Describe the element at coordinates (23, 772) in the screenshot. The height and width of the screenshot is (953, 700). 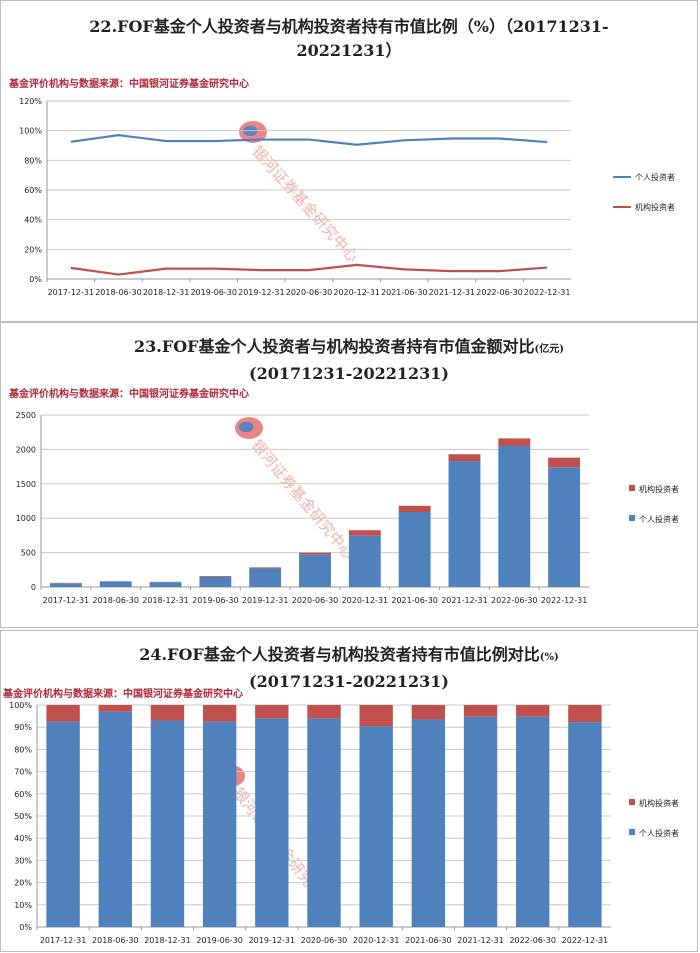
I see `y-tick-label: 70%` at that location.